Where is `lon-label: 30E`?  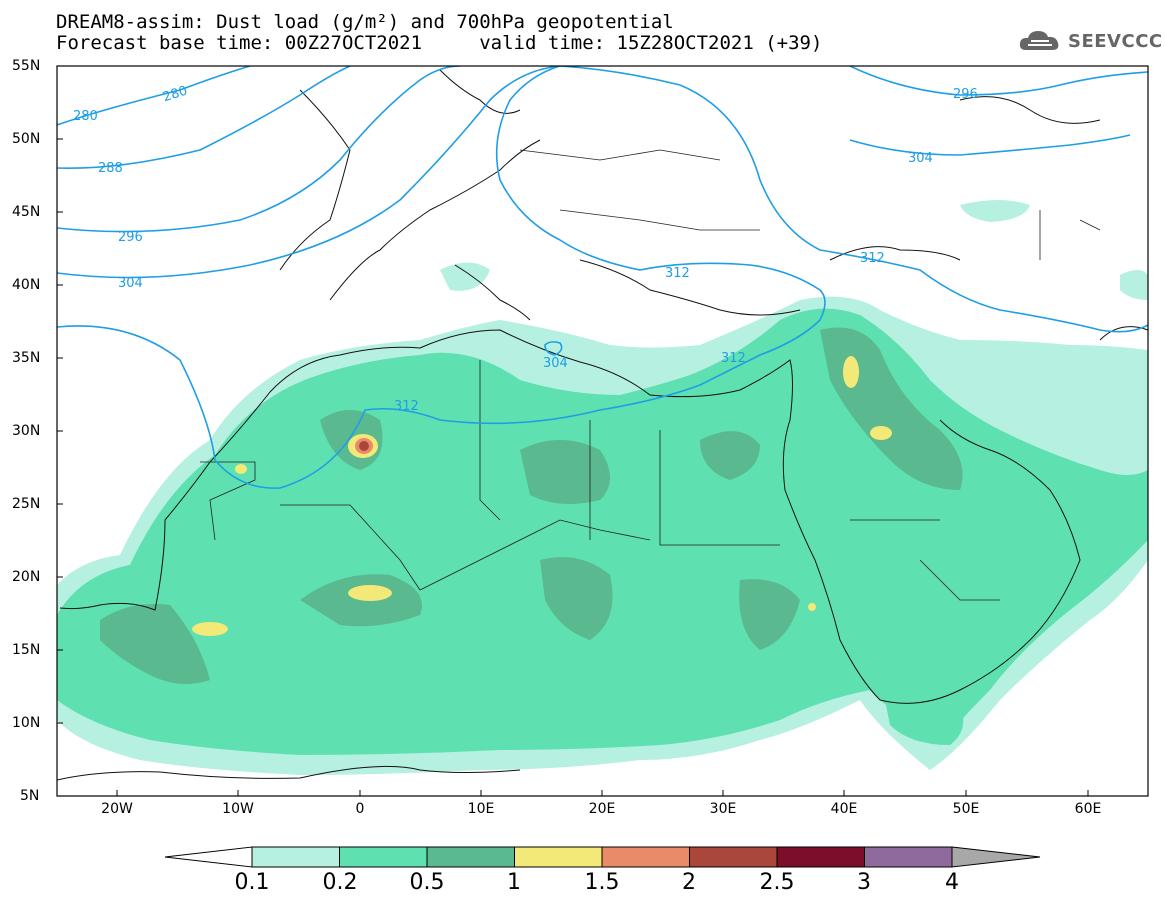
lon-label: 30E is located at coordinates (723, 809).